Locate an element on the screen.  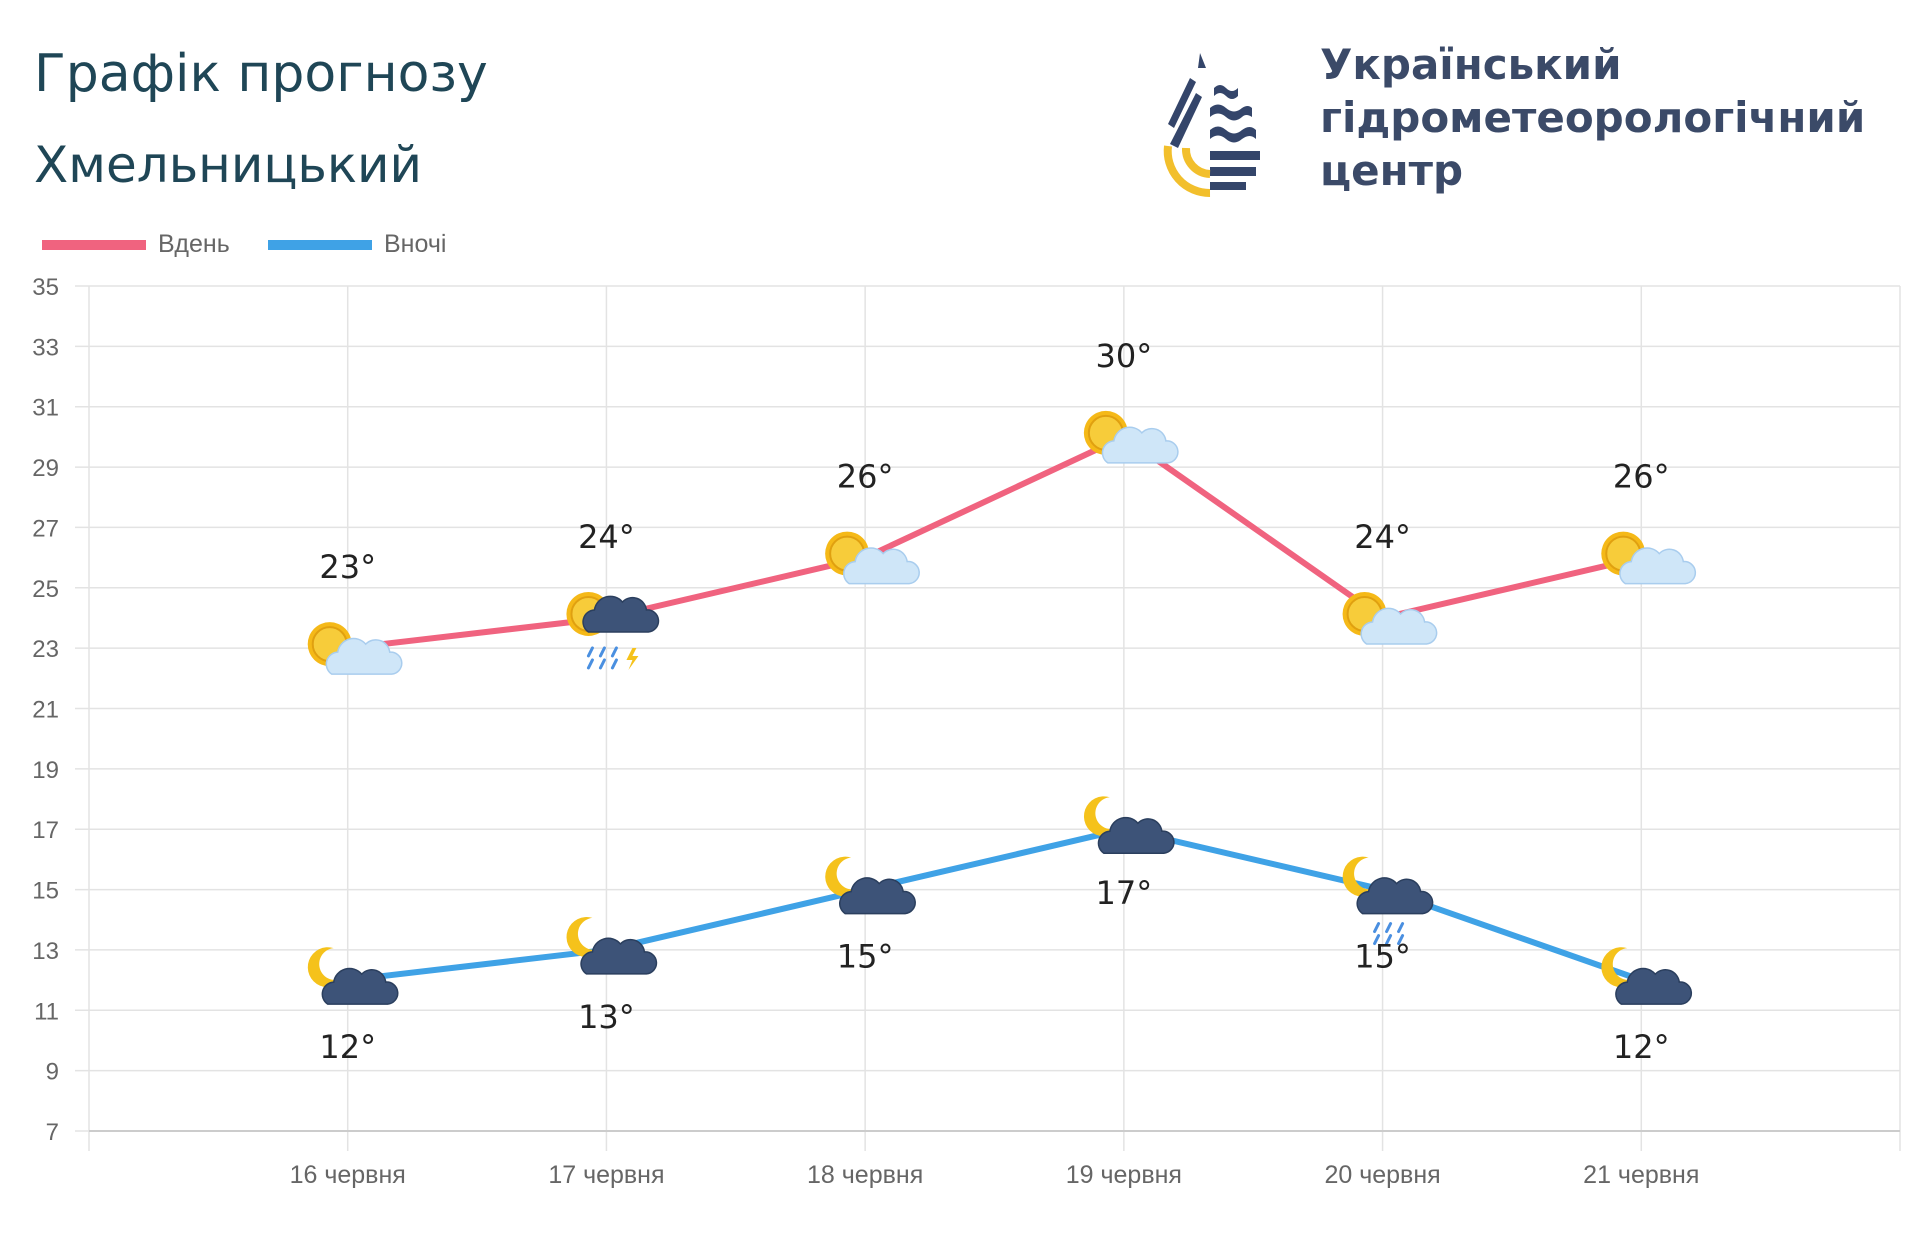
y-tick-label: 7 is located at coordinates (52, 1132).